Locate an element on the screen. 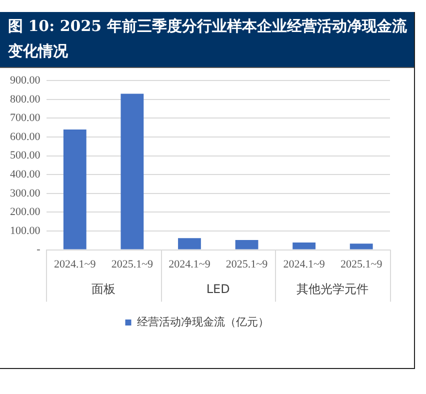 This screenshot has width=426, height=394. chart-title: 图 10: 2025 年前三季度分行业样本企业经营活动净现金流变化情况 is located at coordinates (207, 40).